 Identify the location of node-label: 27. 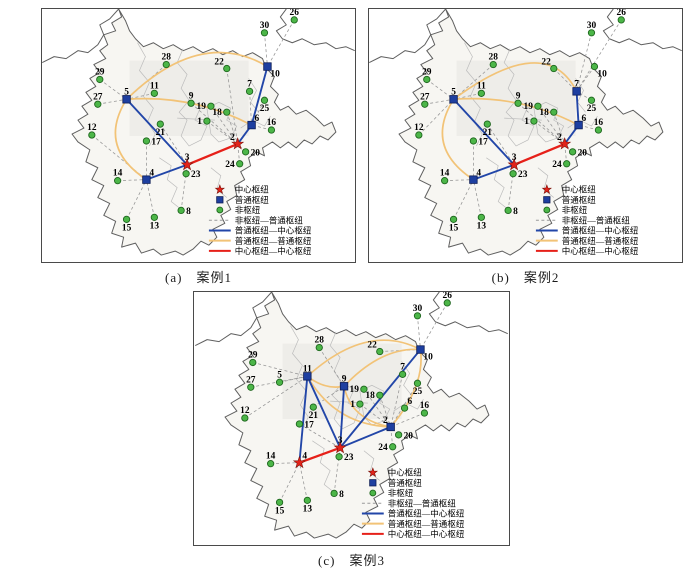
(251, 380).